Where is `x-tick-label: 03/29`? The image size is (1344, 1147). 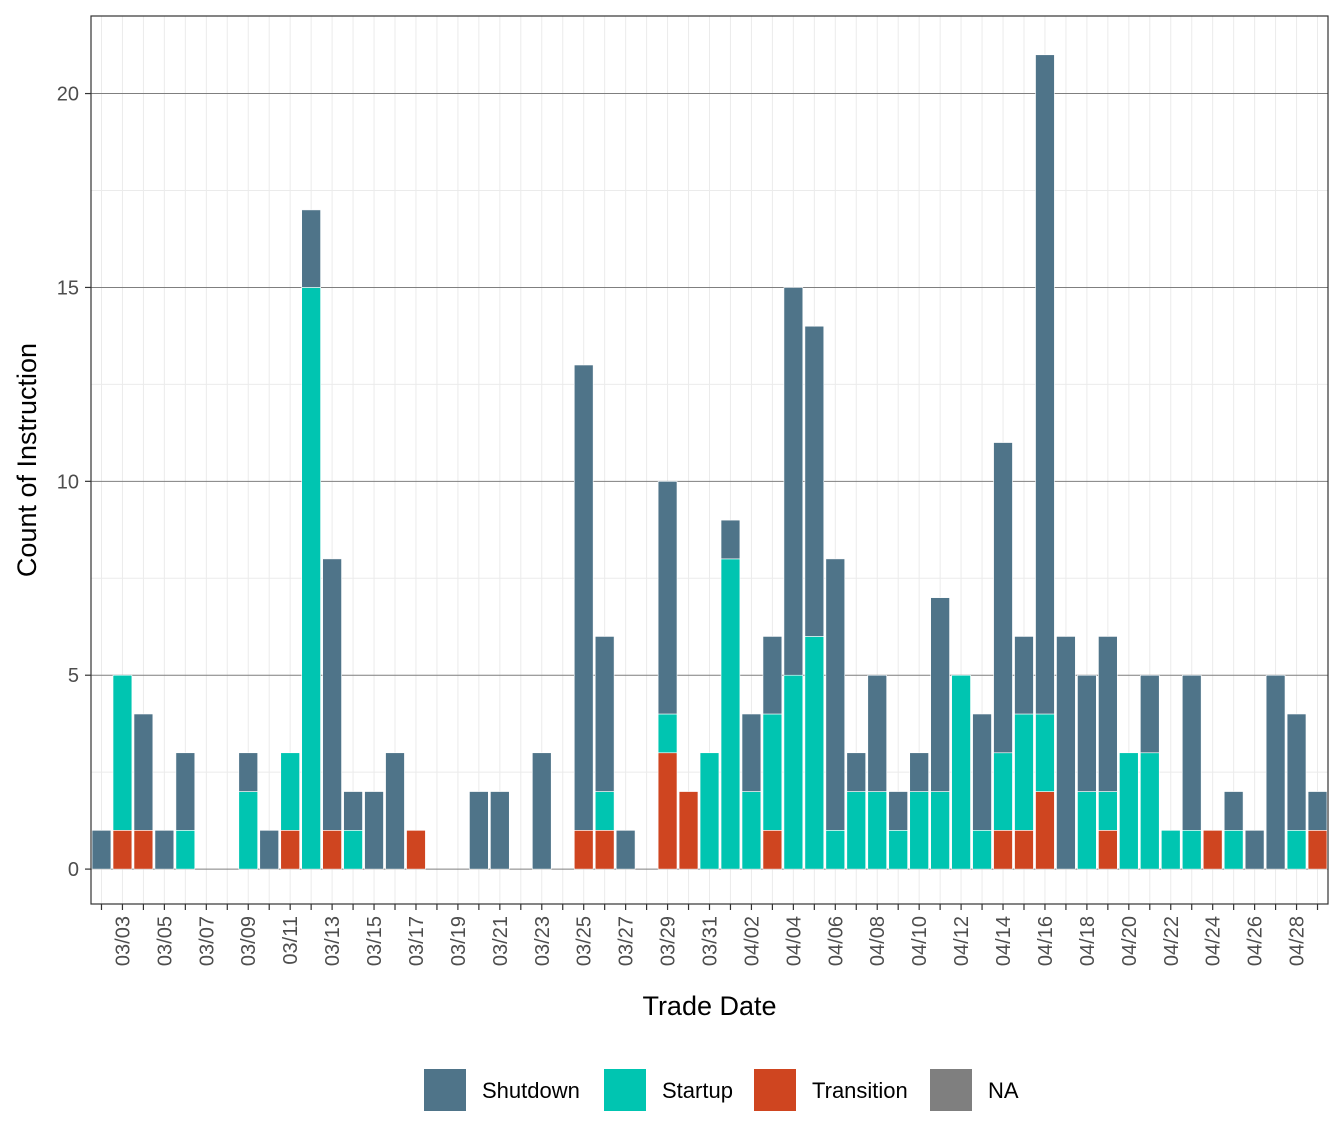
x-tick-label: 03/29 is located at coordinates (669, 941).